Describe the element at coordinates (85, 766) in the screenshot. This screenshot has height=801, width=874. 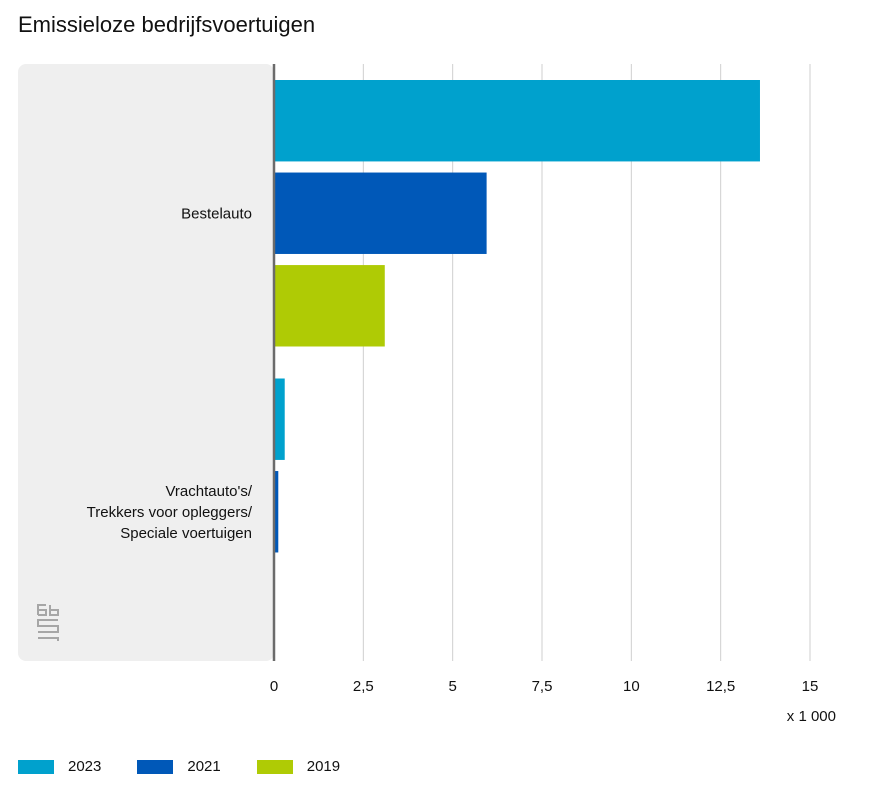
I see `legend-label: 2023` at that location.